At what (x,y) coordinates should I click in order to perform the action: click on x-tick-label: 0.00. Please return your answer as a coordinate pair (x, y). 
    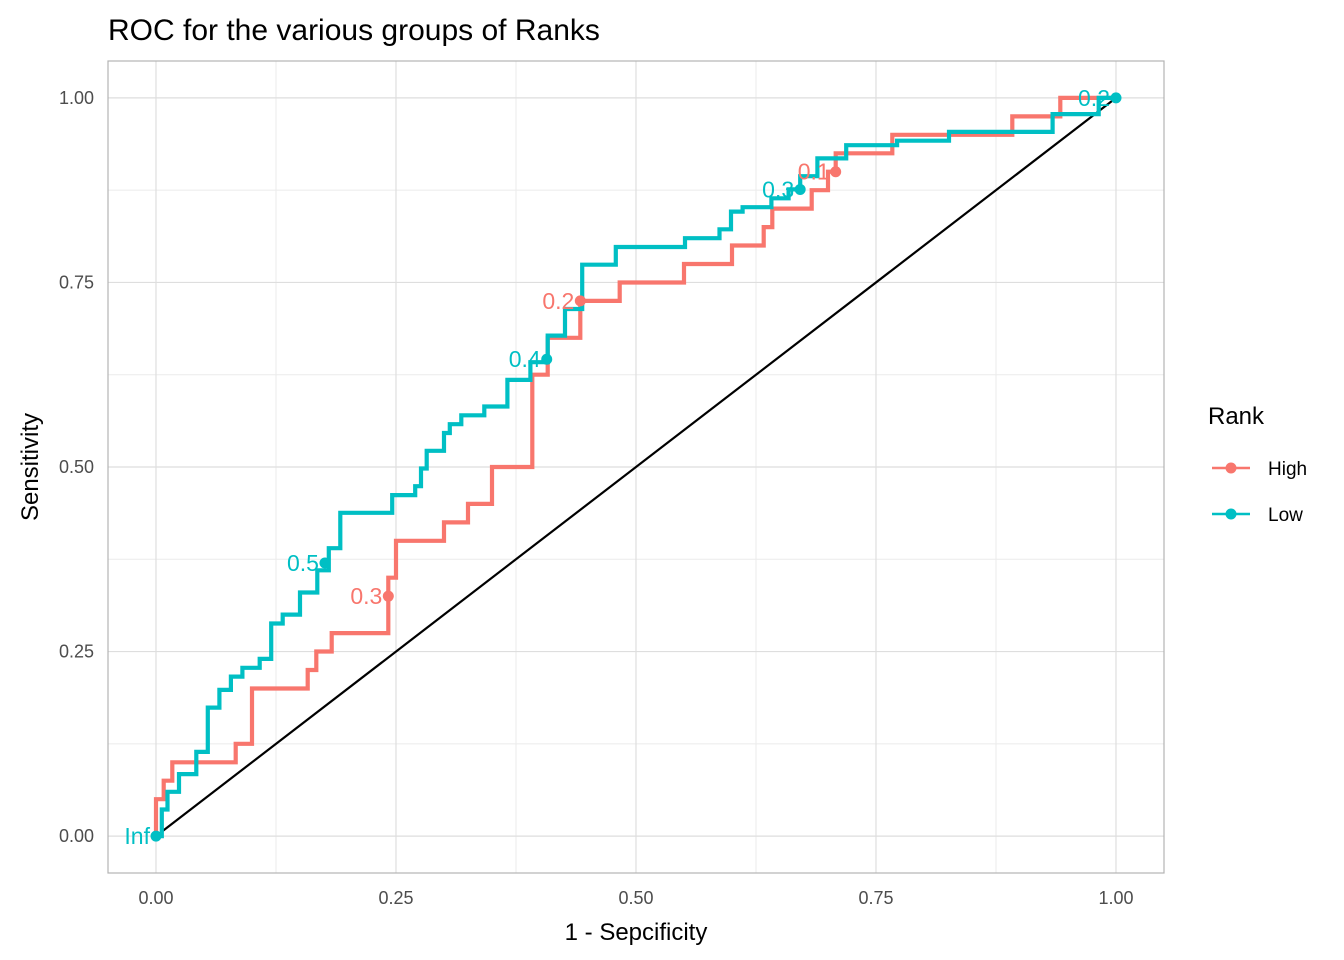
    Looking at the image, I should click on (155, 898).